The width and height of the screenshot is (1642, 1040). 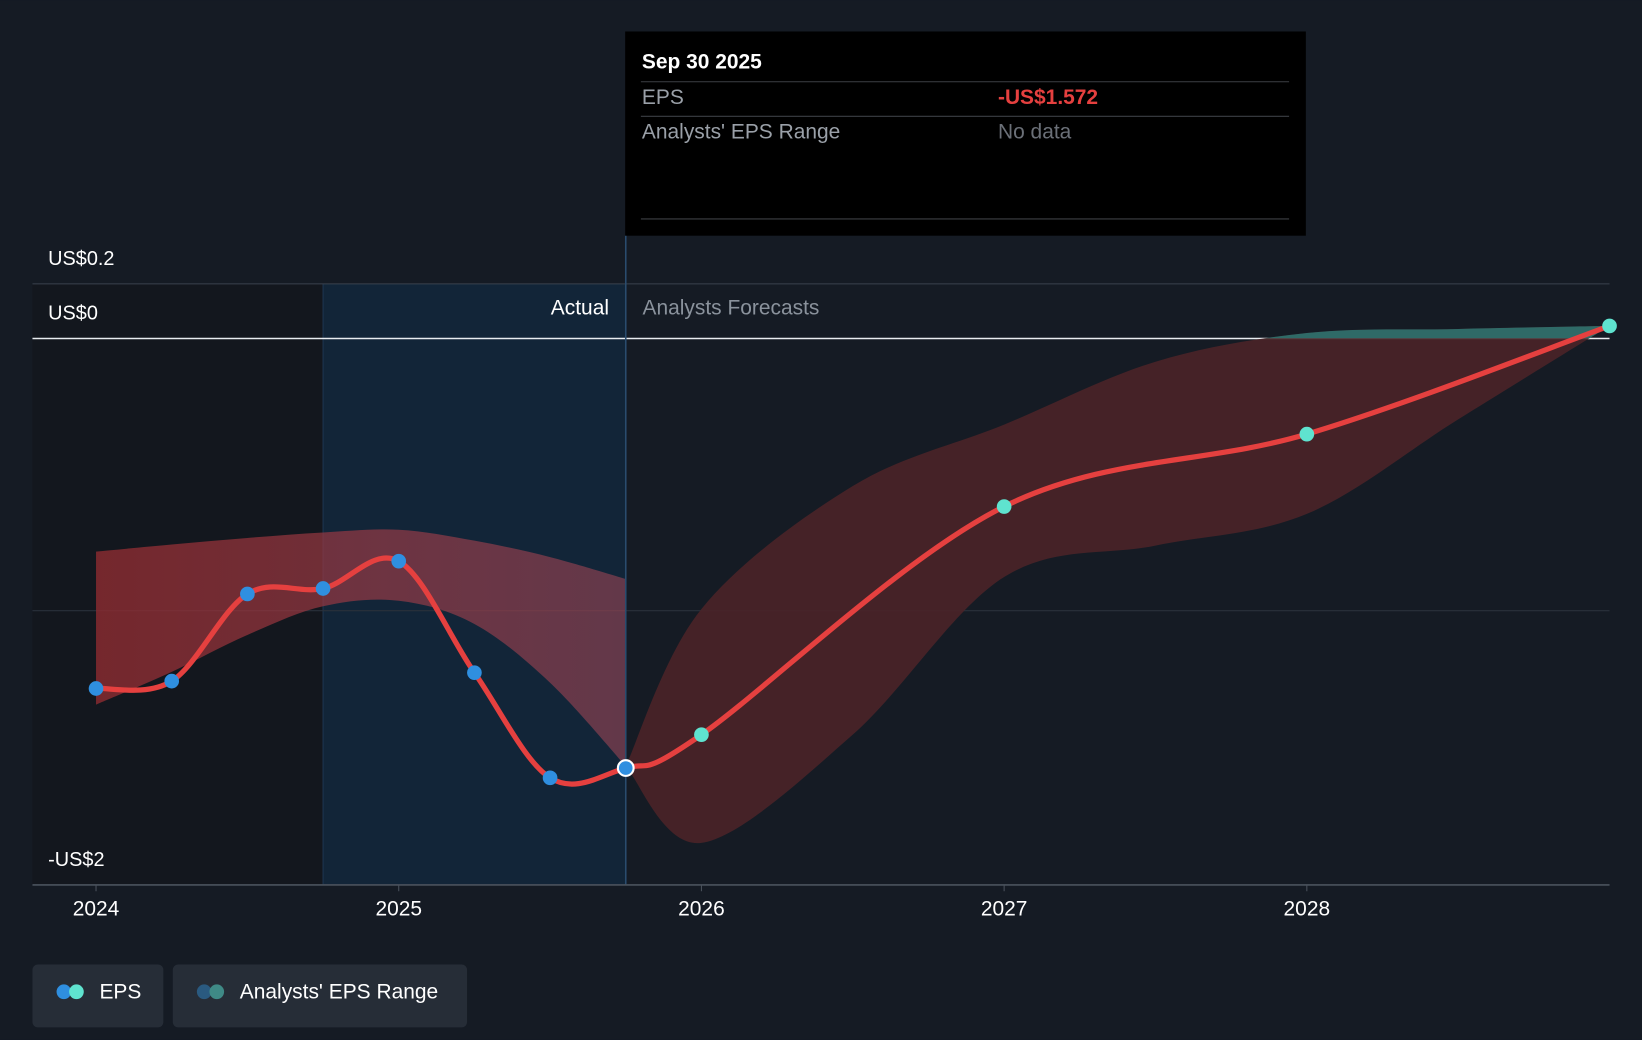 I want to click on tooltip-value: No data, so click(x=1035, y=132).